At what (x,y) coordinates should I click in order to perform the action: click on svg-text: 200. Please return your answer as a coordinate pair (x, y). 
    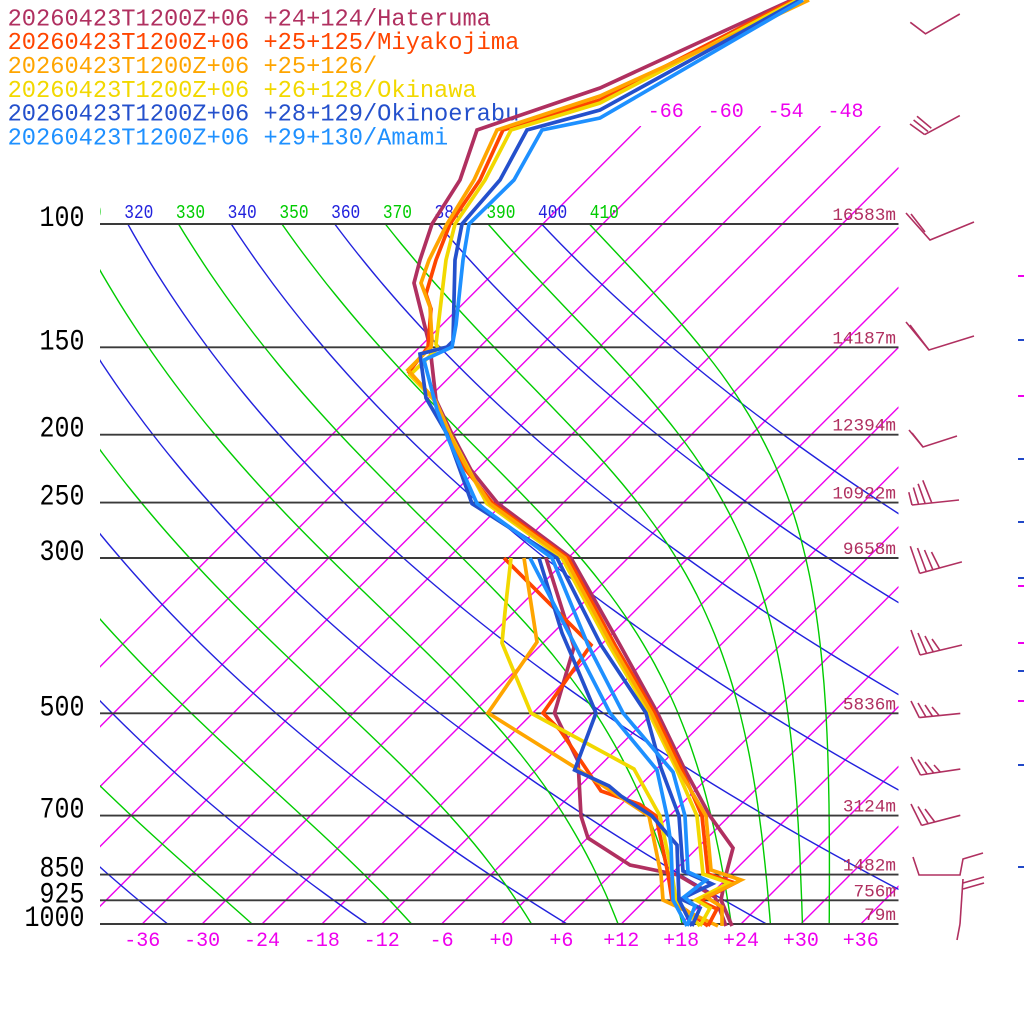
    Looking at the image, I should click on (62, 429).